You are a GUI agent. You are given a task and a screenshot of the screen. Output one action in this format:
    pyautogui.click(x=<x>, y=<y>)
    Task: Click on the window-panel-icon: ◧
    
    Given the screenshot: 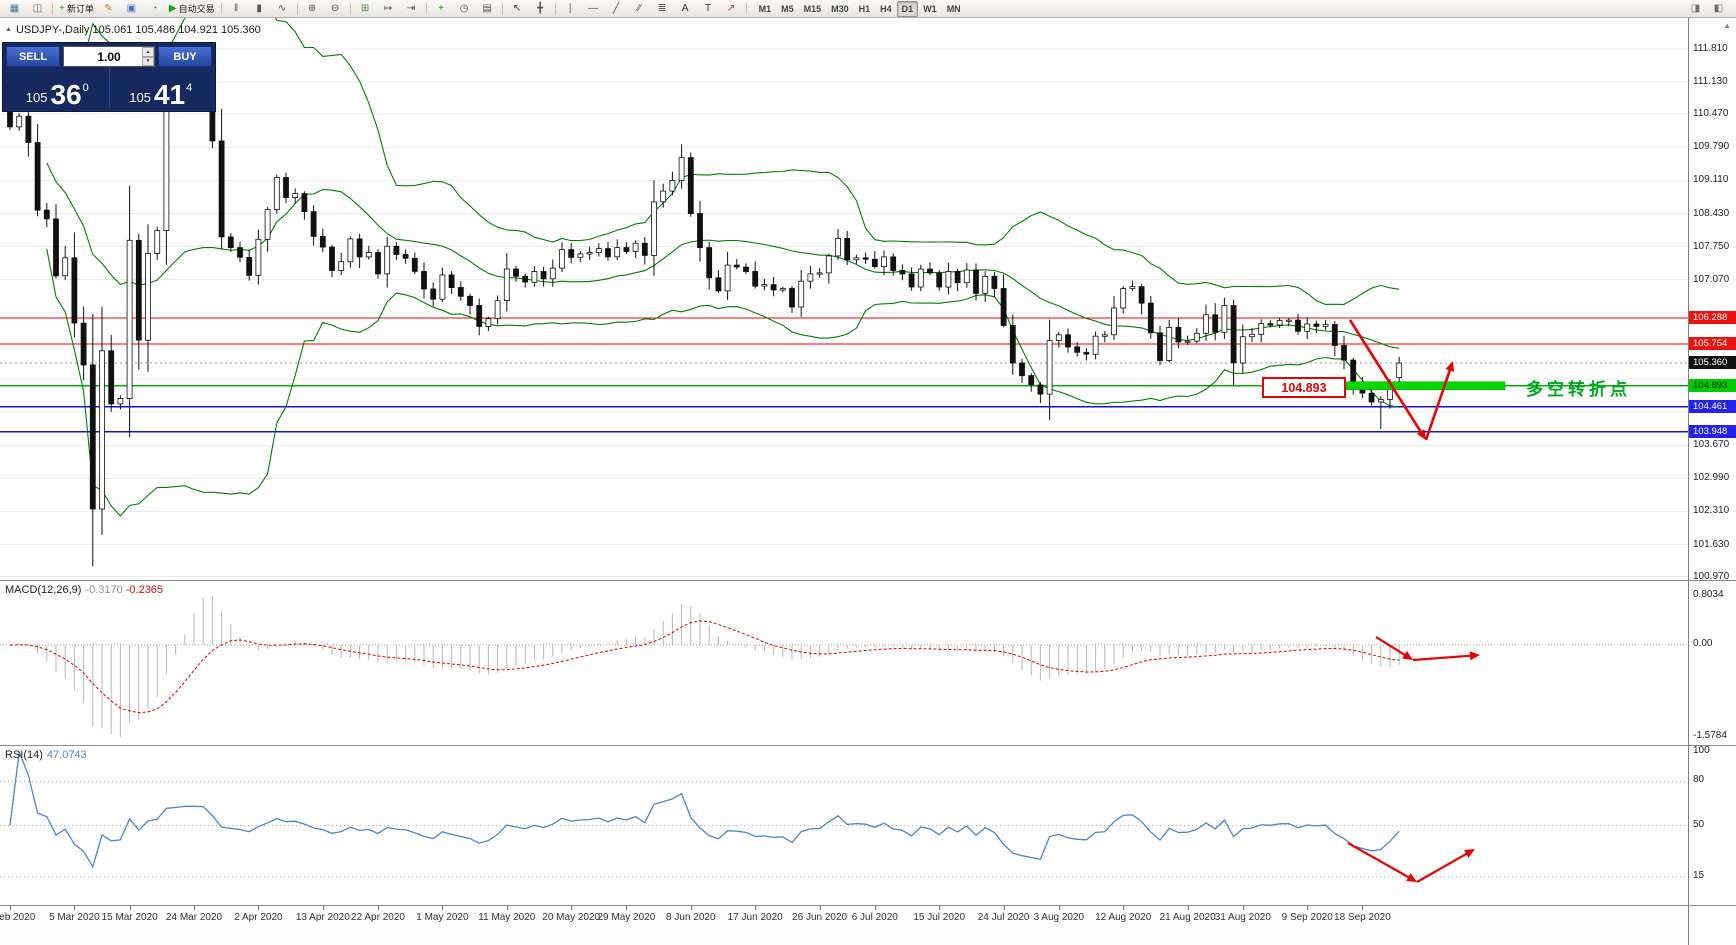 What is the action you would take?
    pyautogui.click(x=1718, y=8)
    